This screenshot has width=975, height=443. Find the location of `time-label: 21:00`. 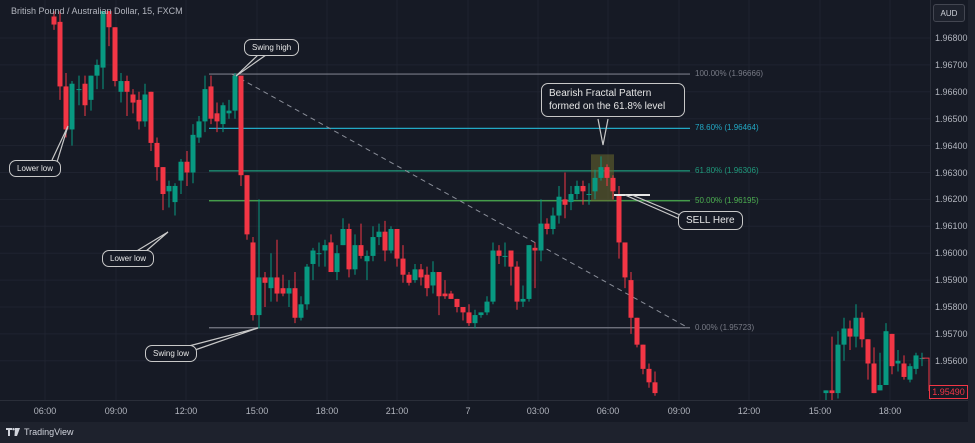

time-label: 21:00 is located at coordinates (397, 411).